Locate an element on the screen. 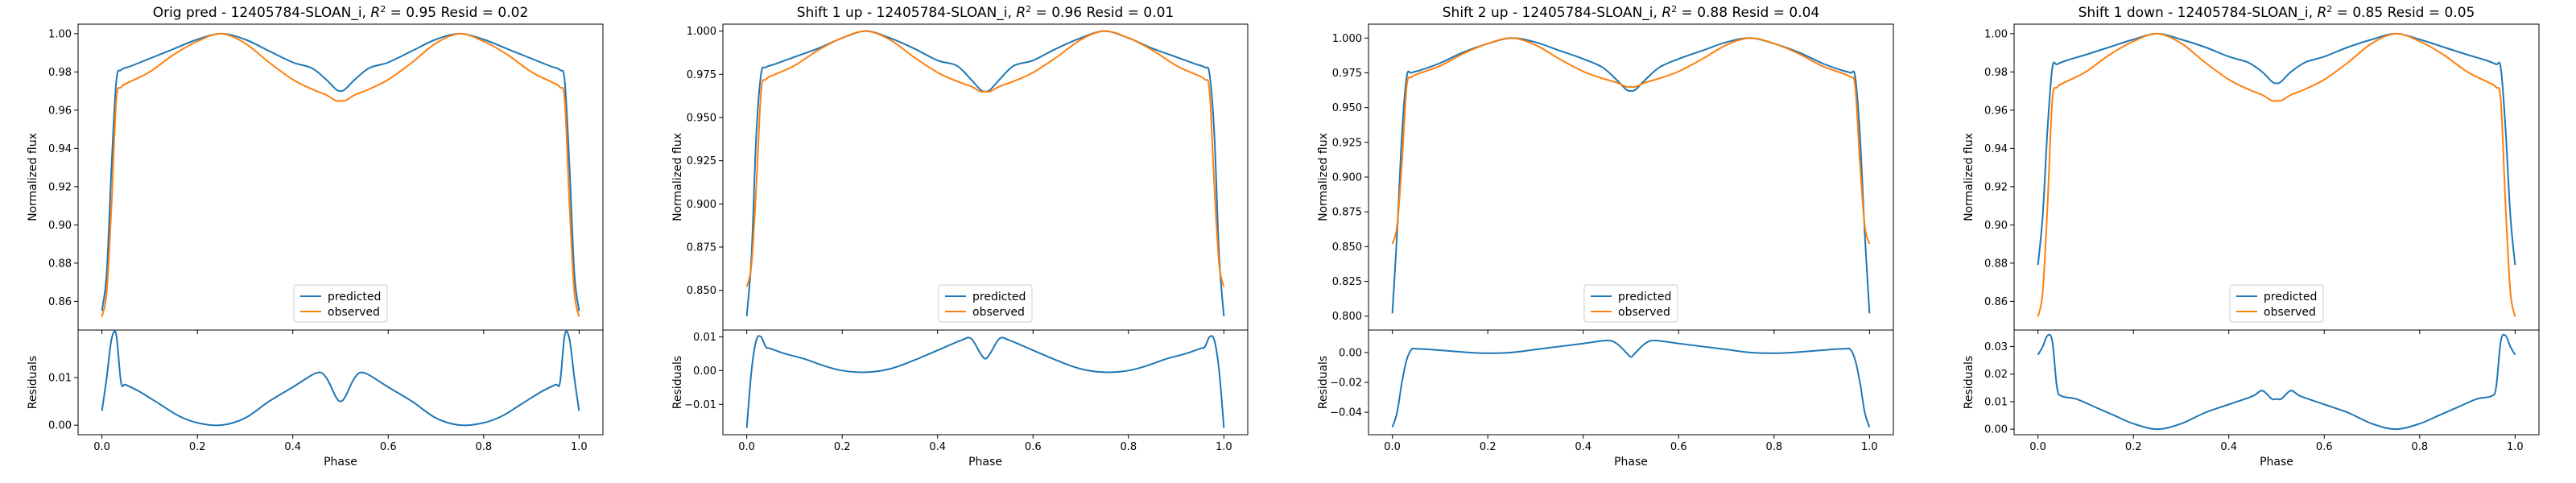 The height and width of the screenshot is (483, 2576). y-tick-label: 0.975 is located at coordinates (1347, 74).